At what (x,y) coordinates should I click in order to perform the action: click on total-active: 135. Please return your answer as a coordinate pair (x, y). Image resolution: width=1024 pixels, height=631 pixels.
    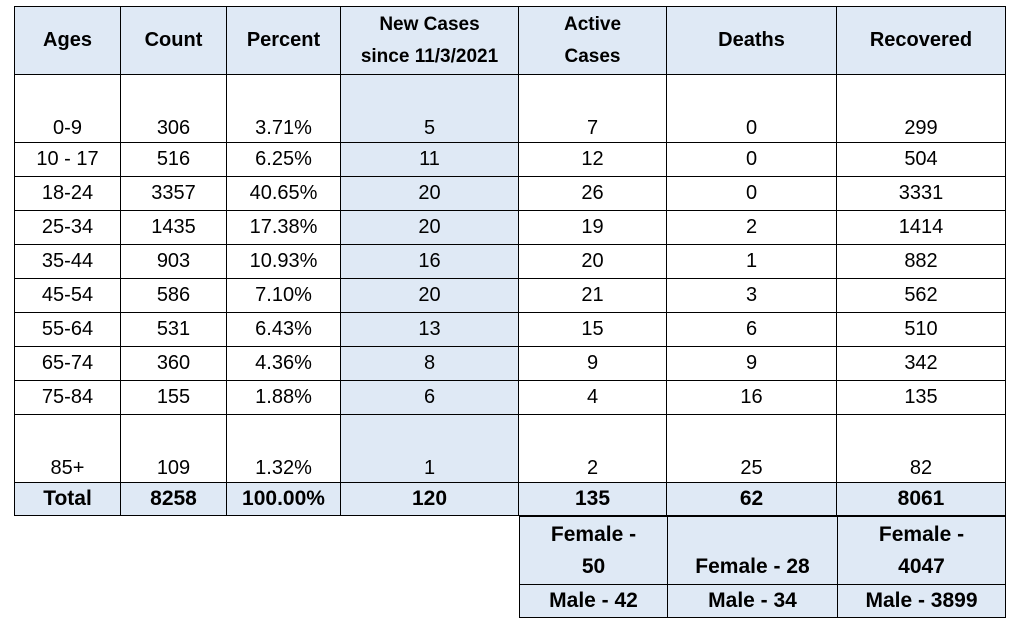
    Looking at the image, I should click on (592, 499).